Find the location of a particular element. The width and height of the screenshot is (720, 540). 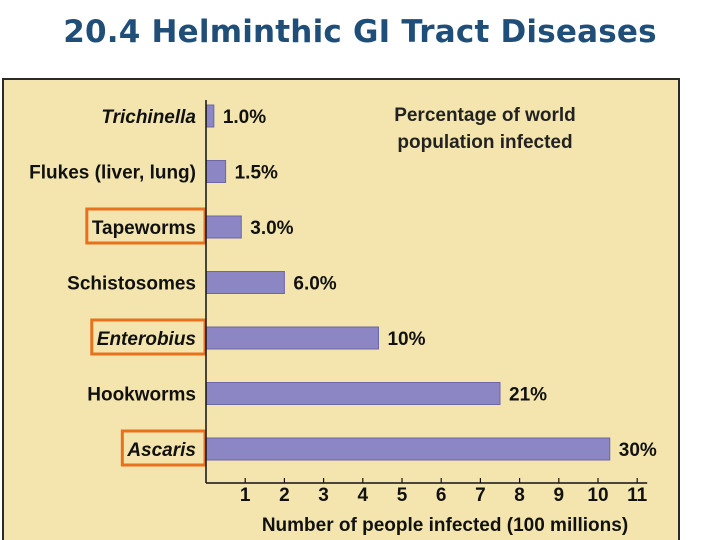

bar-trichinella is located at coordinates (210, 116).